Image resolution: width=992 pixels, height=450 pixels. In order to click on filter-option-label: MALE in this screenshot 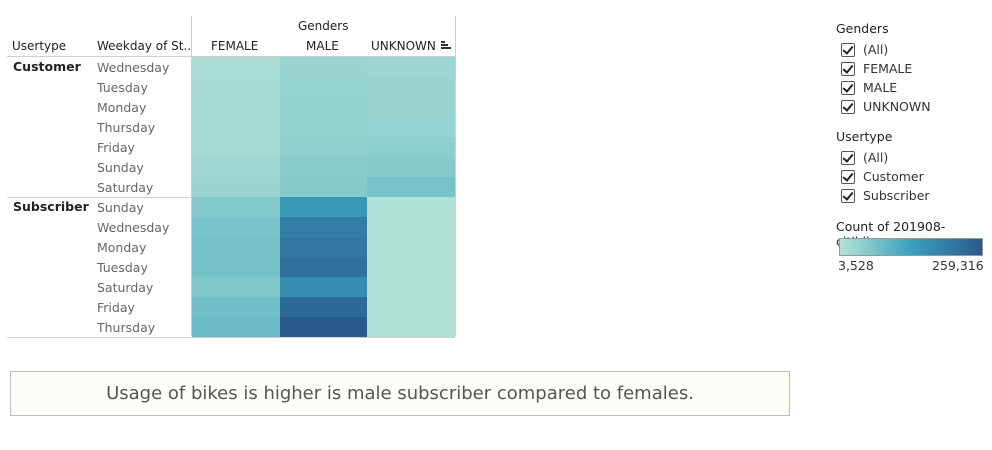, I will do `click(880, 87)`.